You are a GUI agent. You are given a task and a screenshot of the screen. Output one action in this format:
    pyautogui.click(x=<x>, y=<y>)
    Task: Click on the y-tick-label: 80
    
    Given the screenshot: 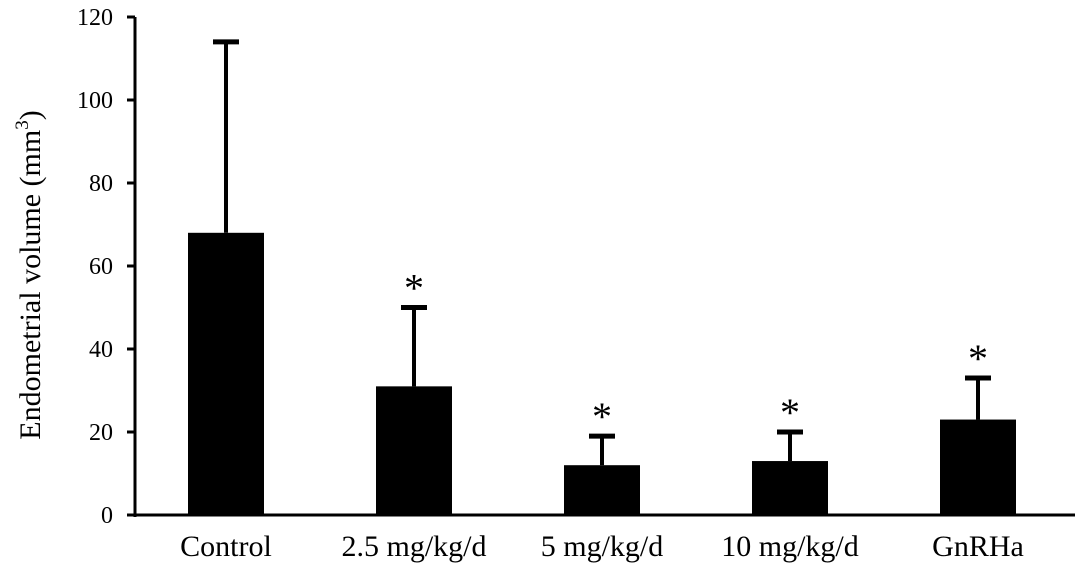 What is the action you would take?
    pyautogui.click(x=101, y=184)
    